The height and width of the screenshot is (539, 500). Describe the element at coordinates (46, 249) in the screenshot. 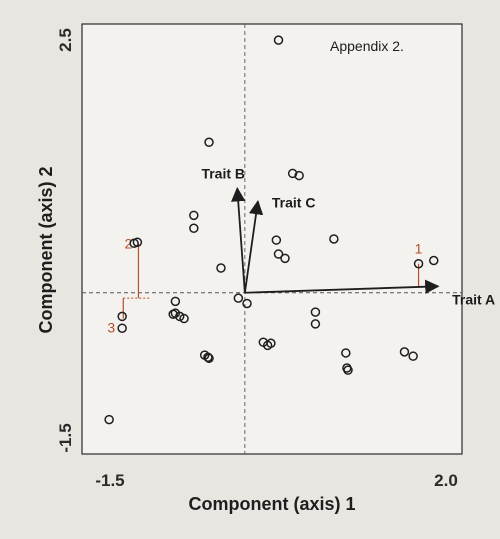

I see `y-axis-label: Component (axis) 2` at that location.